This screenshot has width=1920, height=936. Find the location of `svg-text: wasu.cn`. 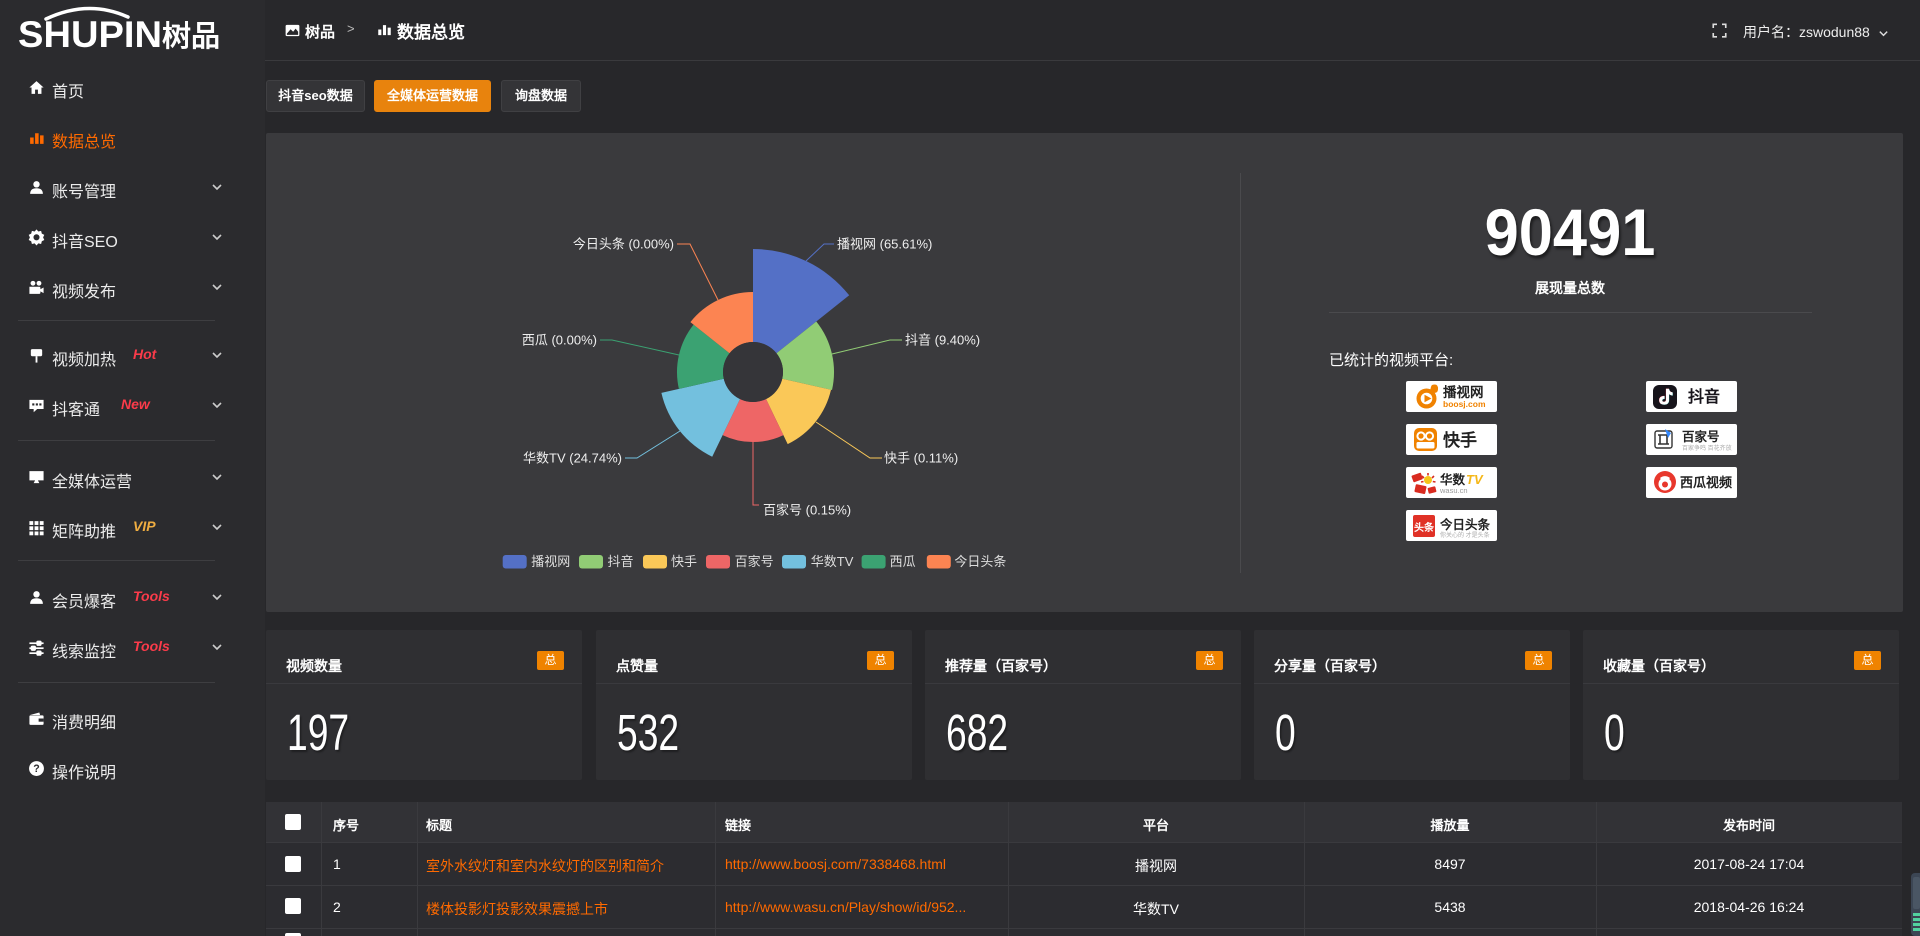

svg-text: wasu.cn is located at coordinates (1453, 490).